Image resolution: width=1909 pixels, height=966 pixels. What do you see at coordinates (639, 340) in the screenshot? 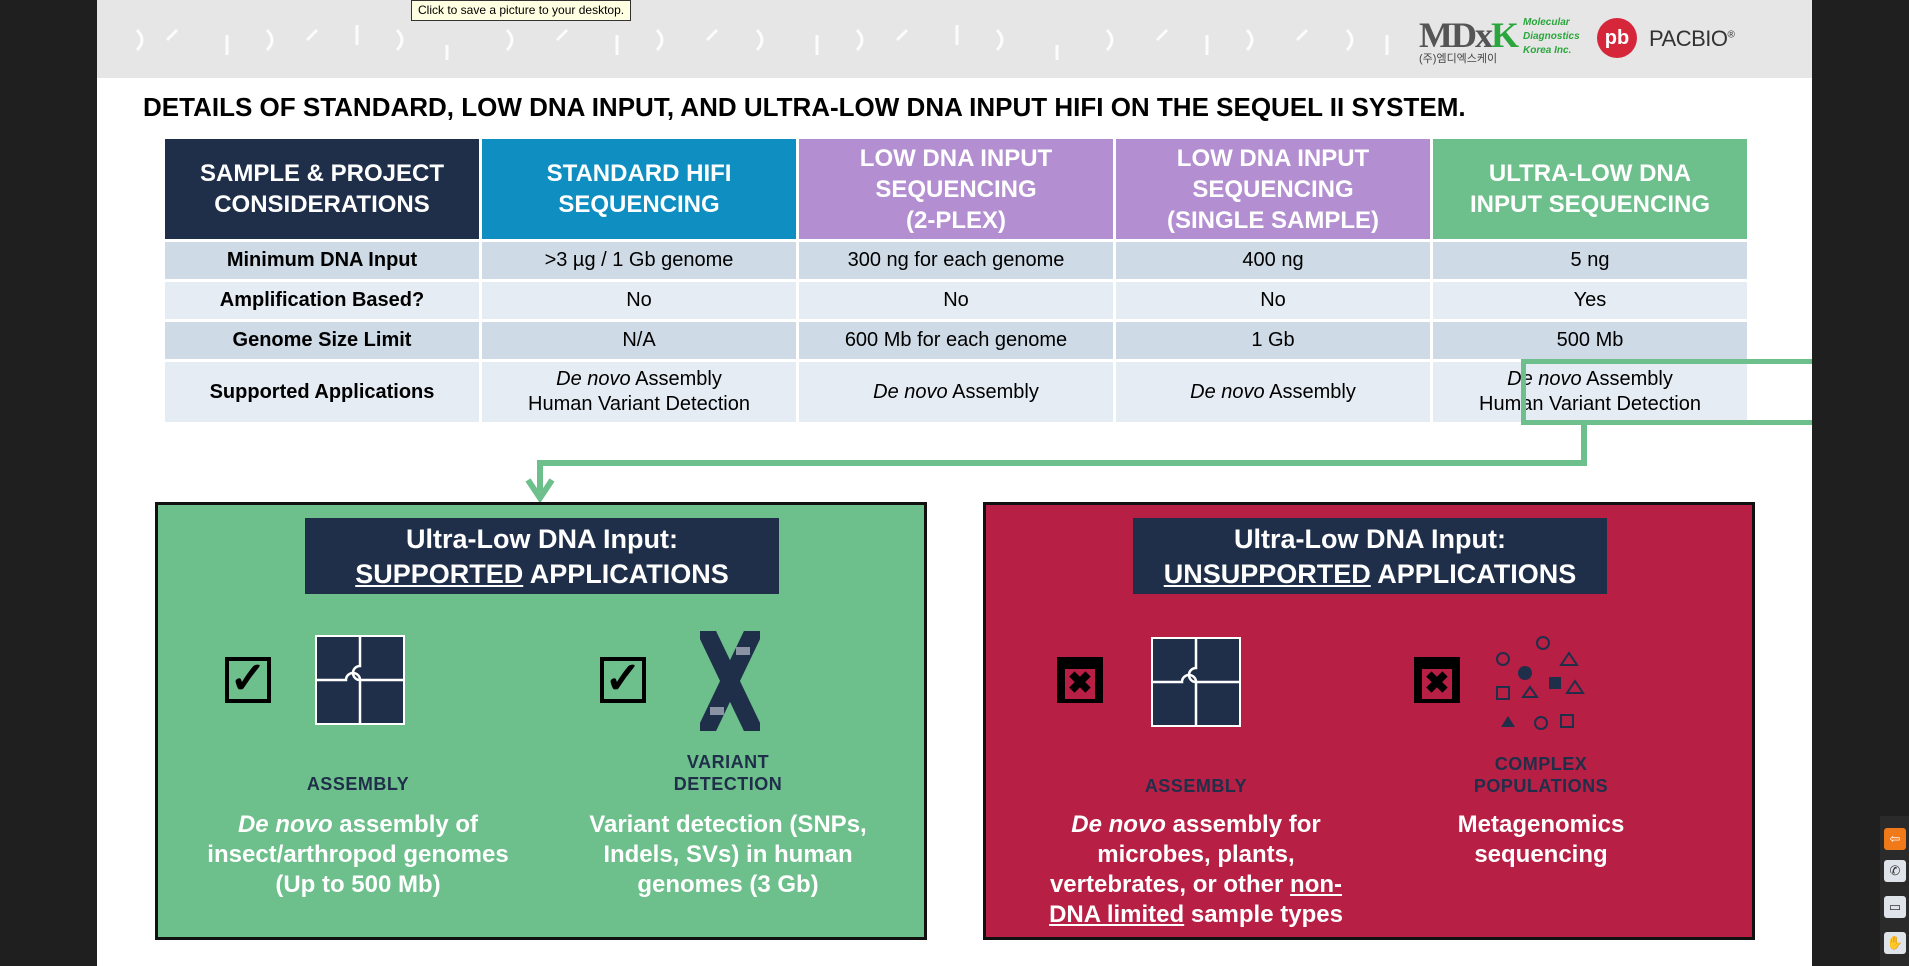
I see `table-cell: N/A` at bounding box center [639, 340].